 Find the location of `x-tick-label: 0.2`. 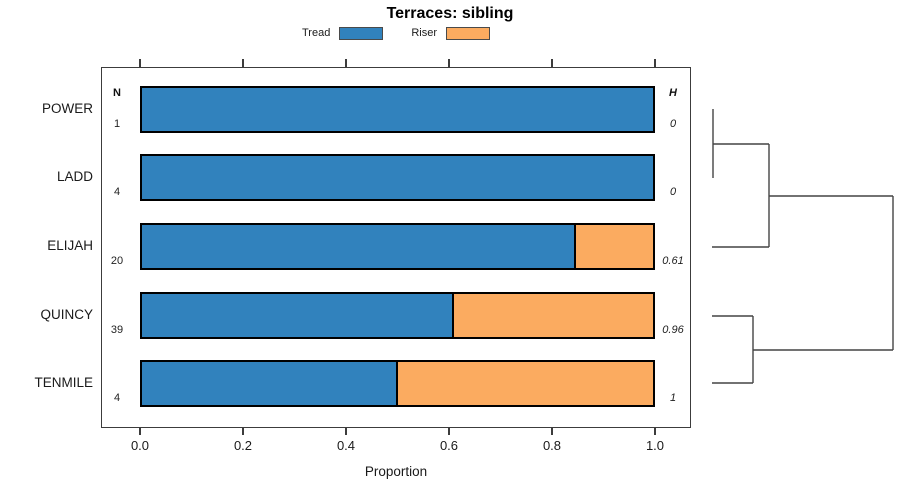

x-tick-label: 0.2 is located at coordinates (243, 445).